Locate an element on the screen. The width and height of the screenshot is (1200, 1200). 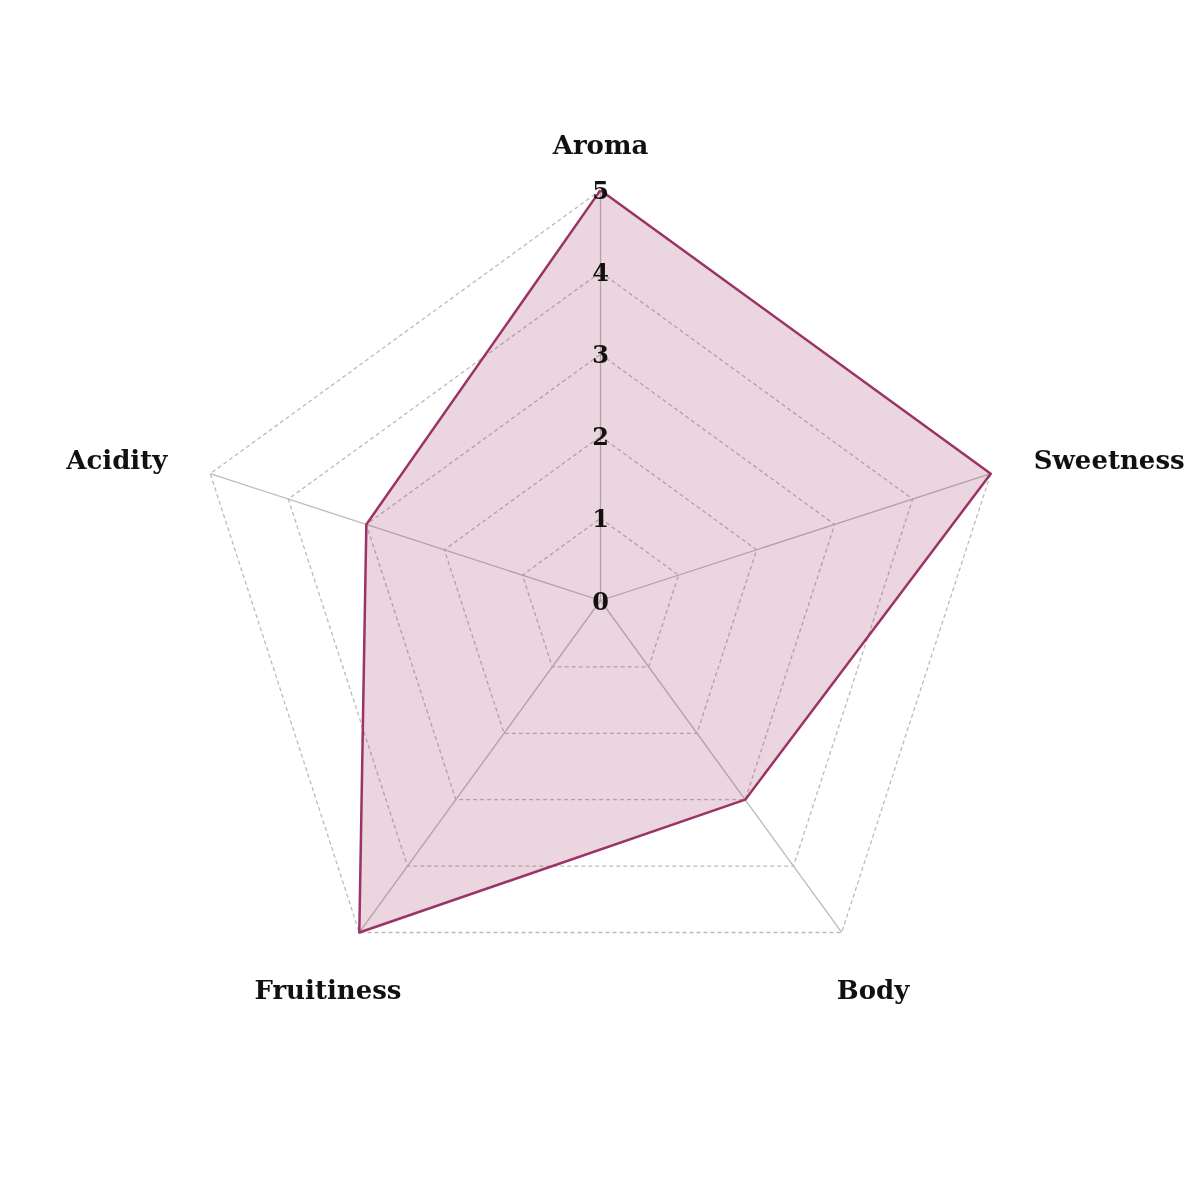
spoke-label: Acidity is located at coordinates (117, 459).